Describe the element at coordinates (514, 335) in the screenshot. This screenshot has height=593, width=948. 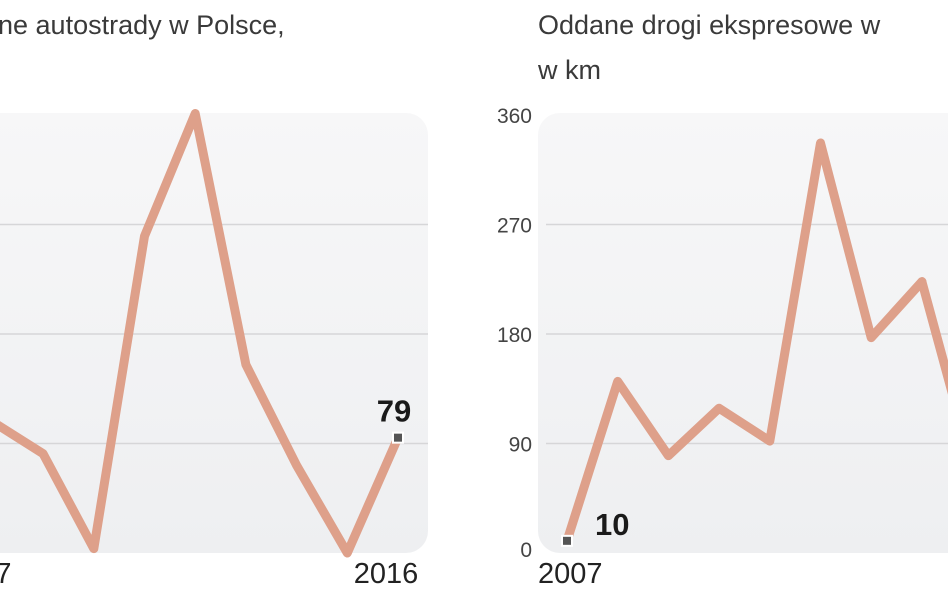
I see `y-tick-180: 180` at that location.